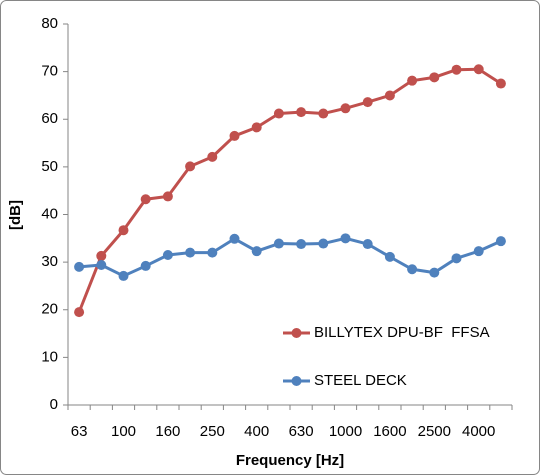 This screenshot has height=475, width=540. I want to click on x-tick-label: 630, so click(301, 431).